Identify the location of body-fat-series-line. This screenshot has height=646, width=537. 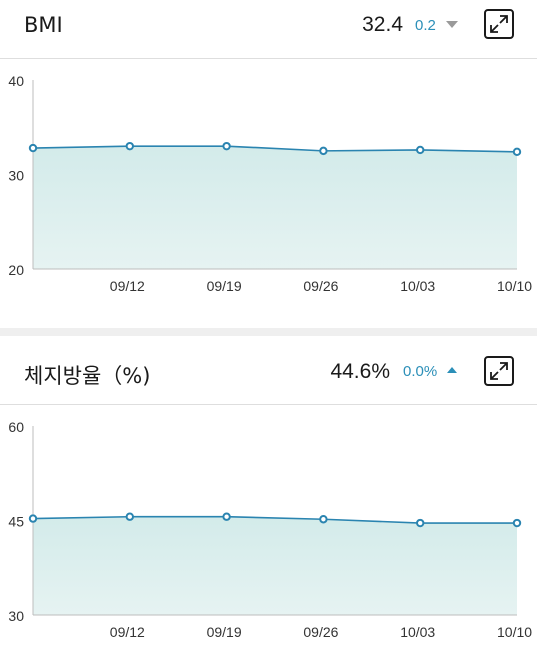
(274, 519).